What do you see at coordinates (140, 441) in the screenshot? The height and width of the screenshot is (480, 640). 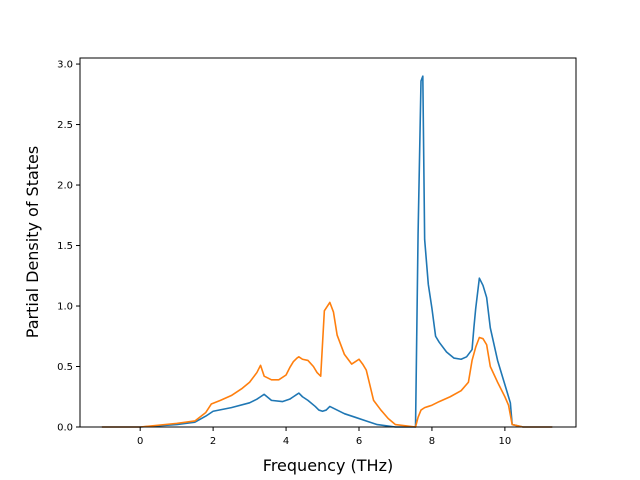 I see `x-tick-label: 0` at bounding box center [140, 441].